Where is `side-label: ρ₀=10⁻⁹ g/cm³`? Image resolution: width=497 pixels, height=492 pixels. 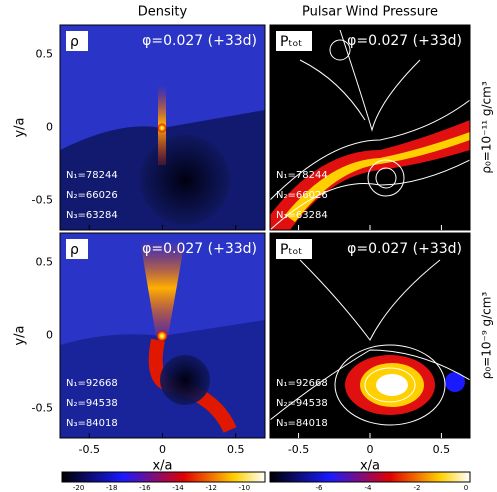
side-label: ρ₀=10⁻⁹ g/cm³ is located at coordinates (487, 336).